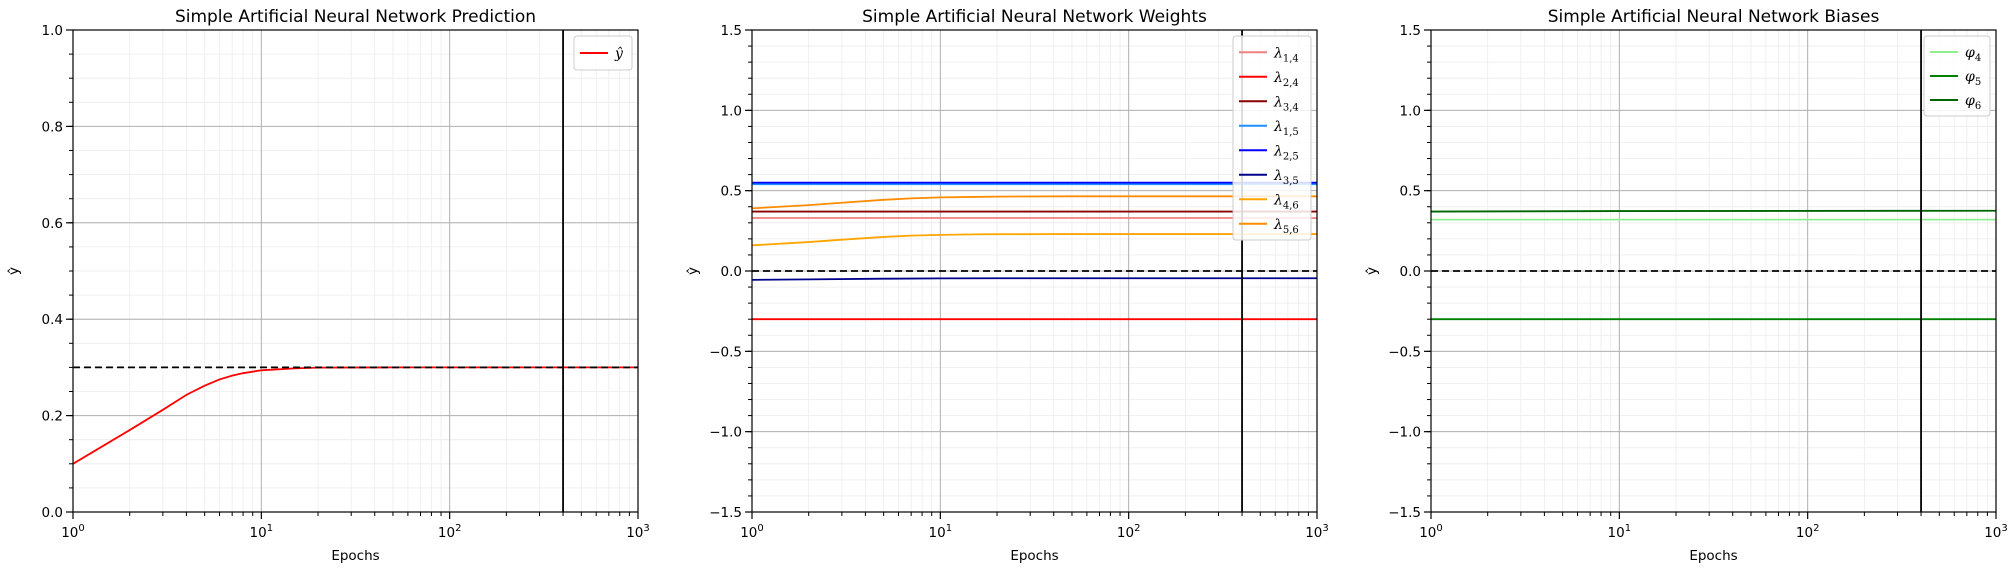  What do you see at coordinates (52, 127) in the screenshot?
I see `y-tick-label: 0.8` at bounding box center [52, 127].